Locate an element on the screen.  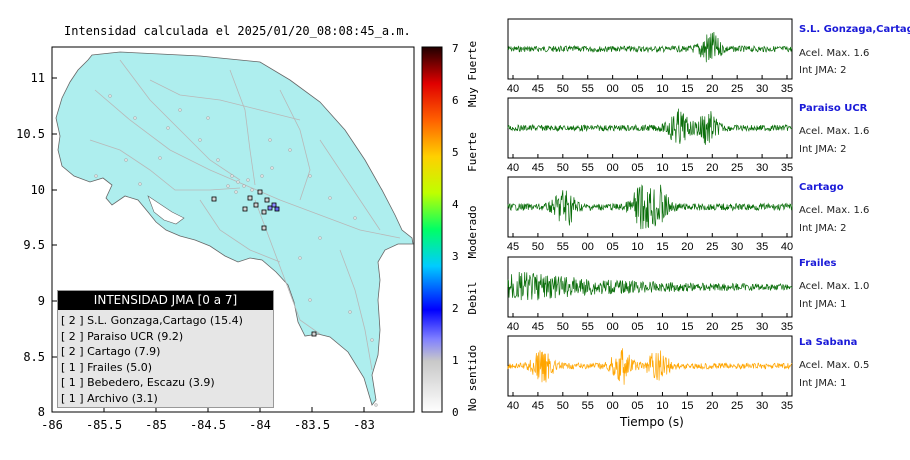
map-y-tick: 9.5 is located at coordinates (34, 245).